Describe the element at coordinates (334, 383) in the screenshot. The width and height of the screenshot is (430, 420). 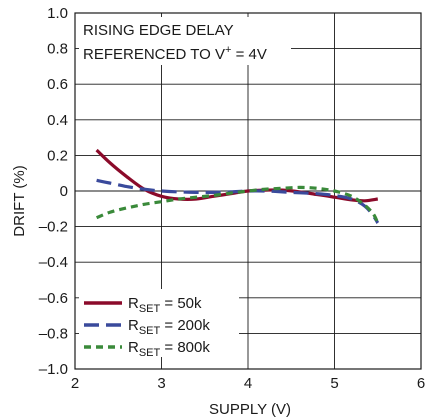
I see `x-tick-label: 5` at that location.